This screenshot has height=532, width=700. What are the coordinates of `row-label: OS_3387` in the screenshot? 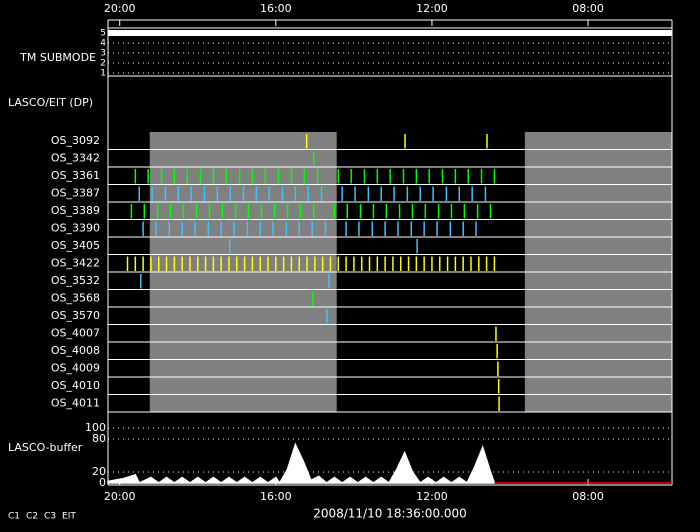 It's located at (75, 192).